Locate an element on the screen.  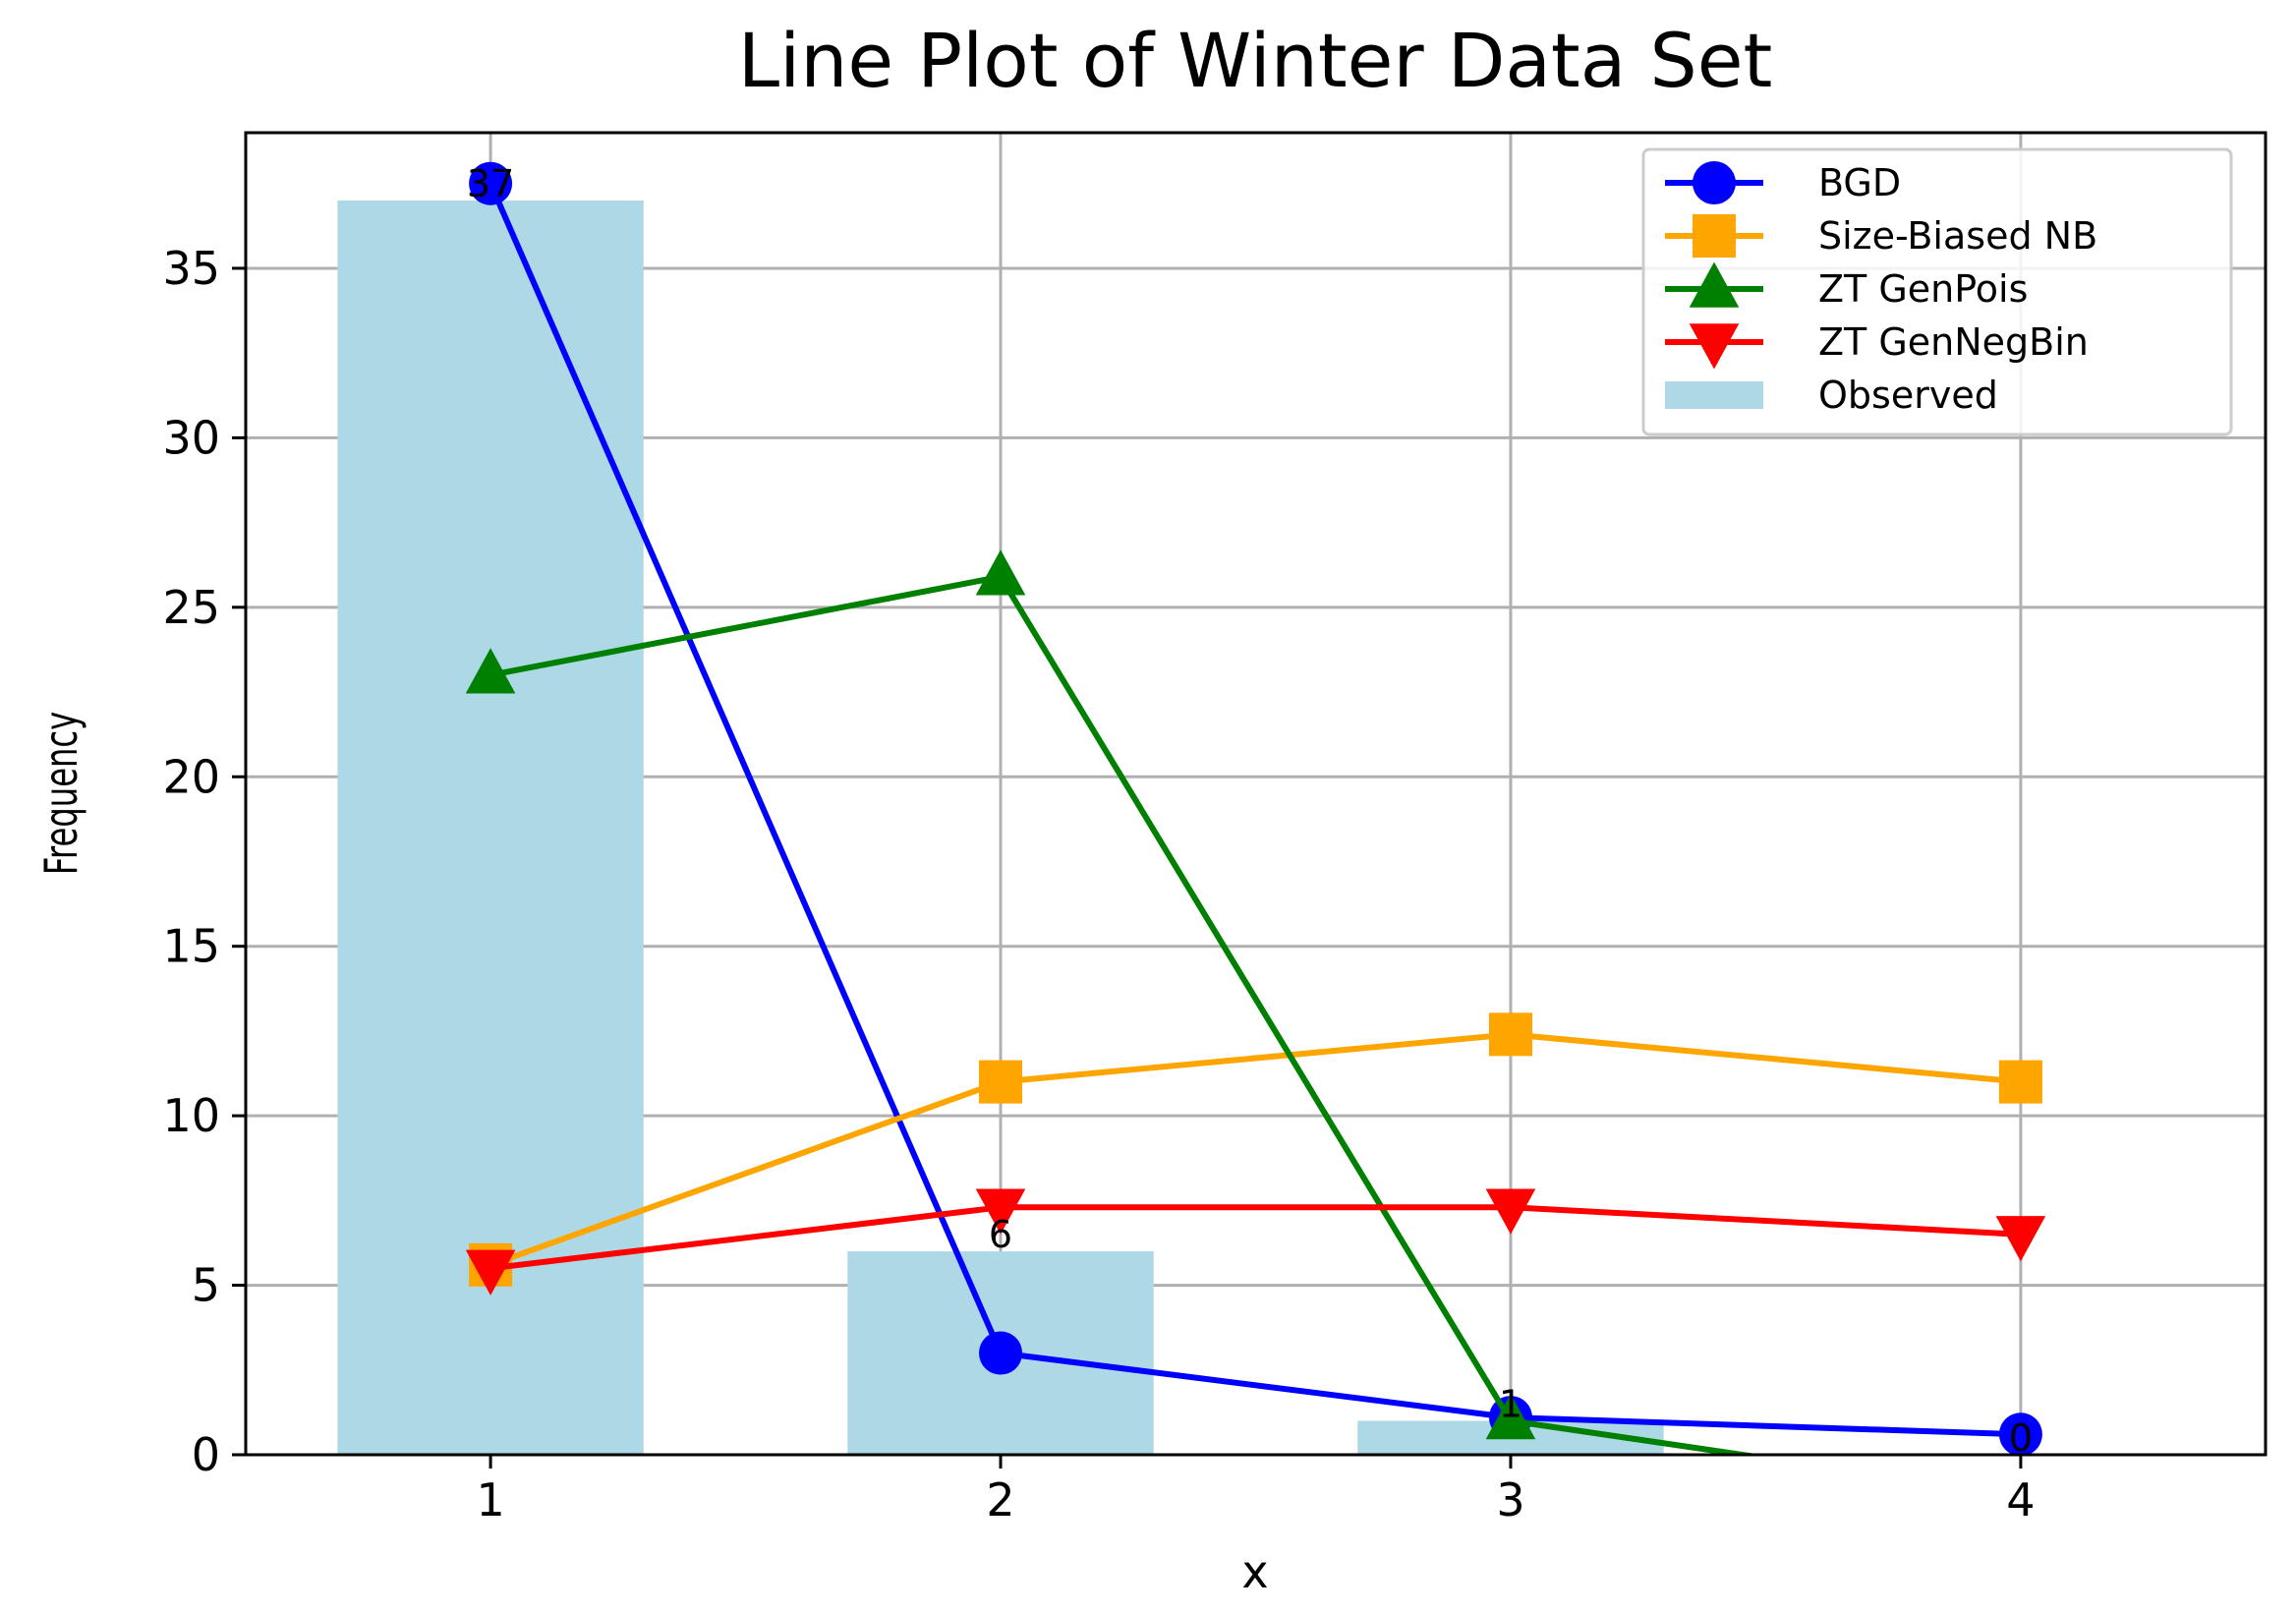
legend-item: BGD is located at coordinates (1783, 182).